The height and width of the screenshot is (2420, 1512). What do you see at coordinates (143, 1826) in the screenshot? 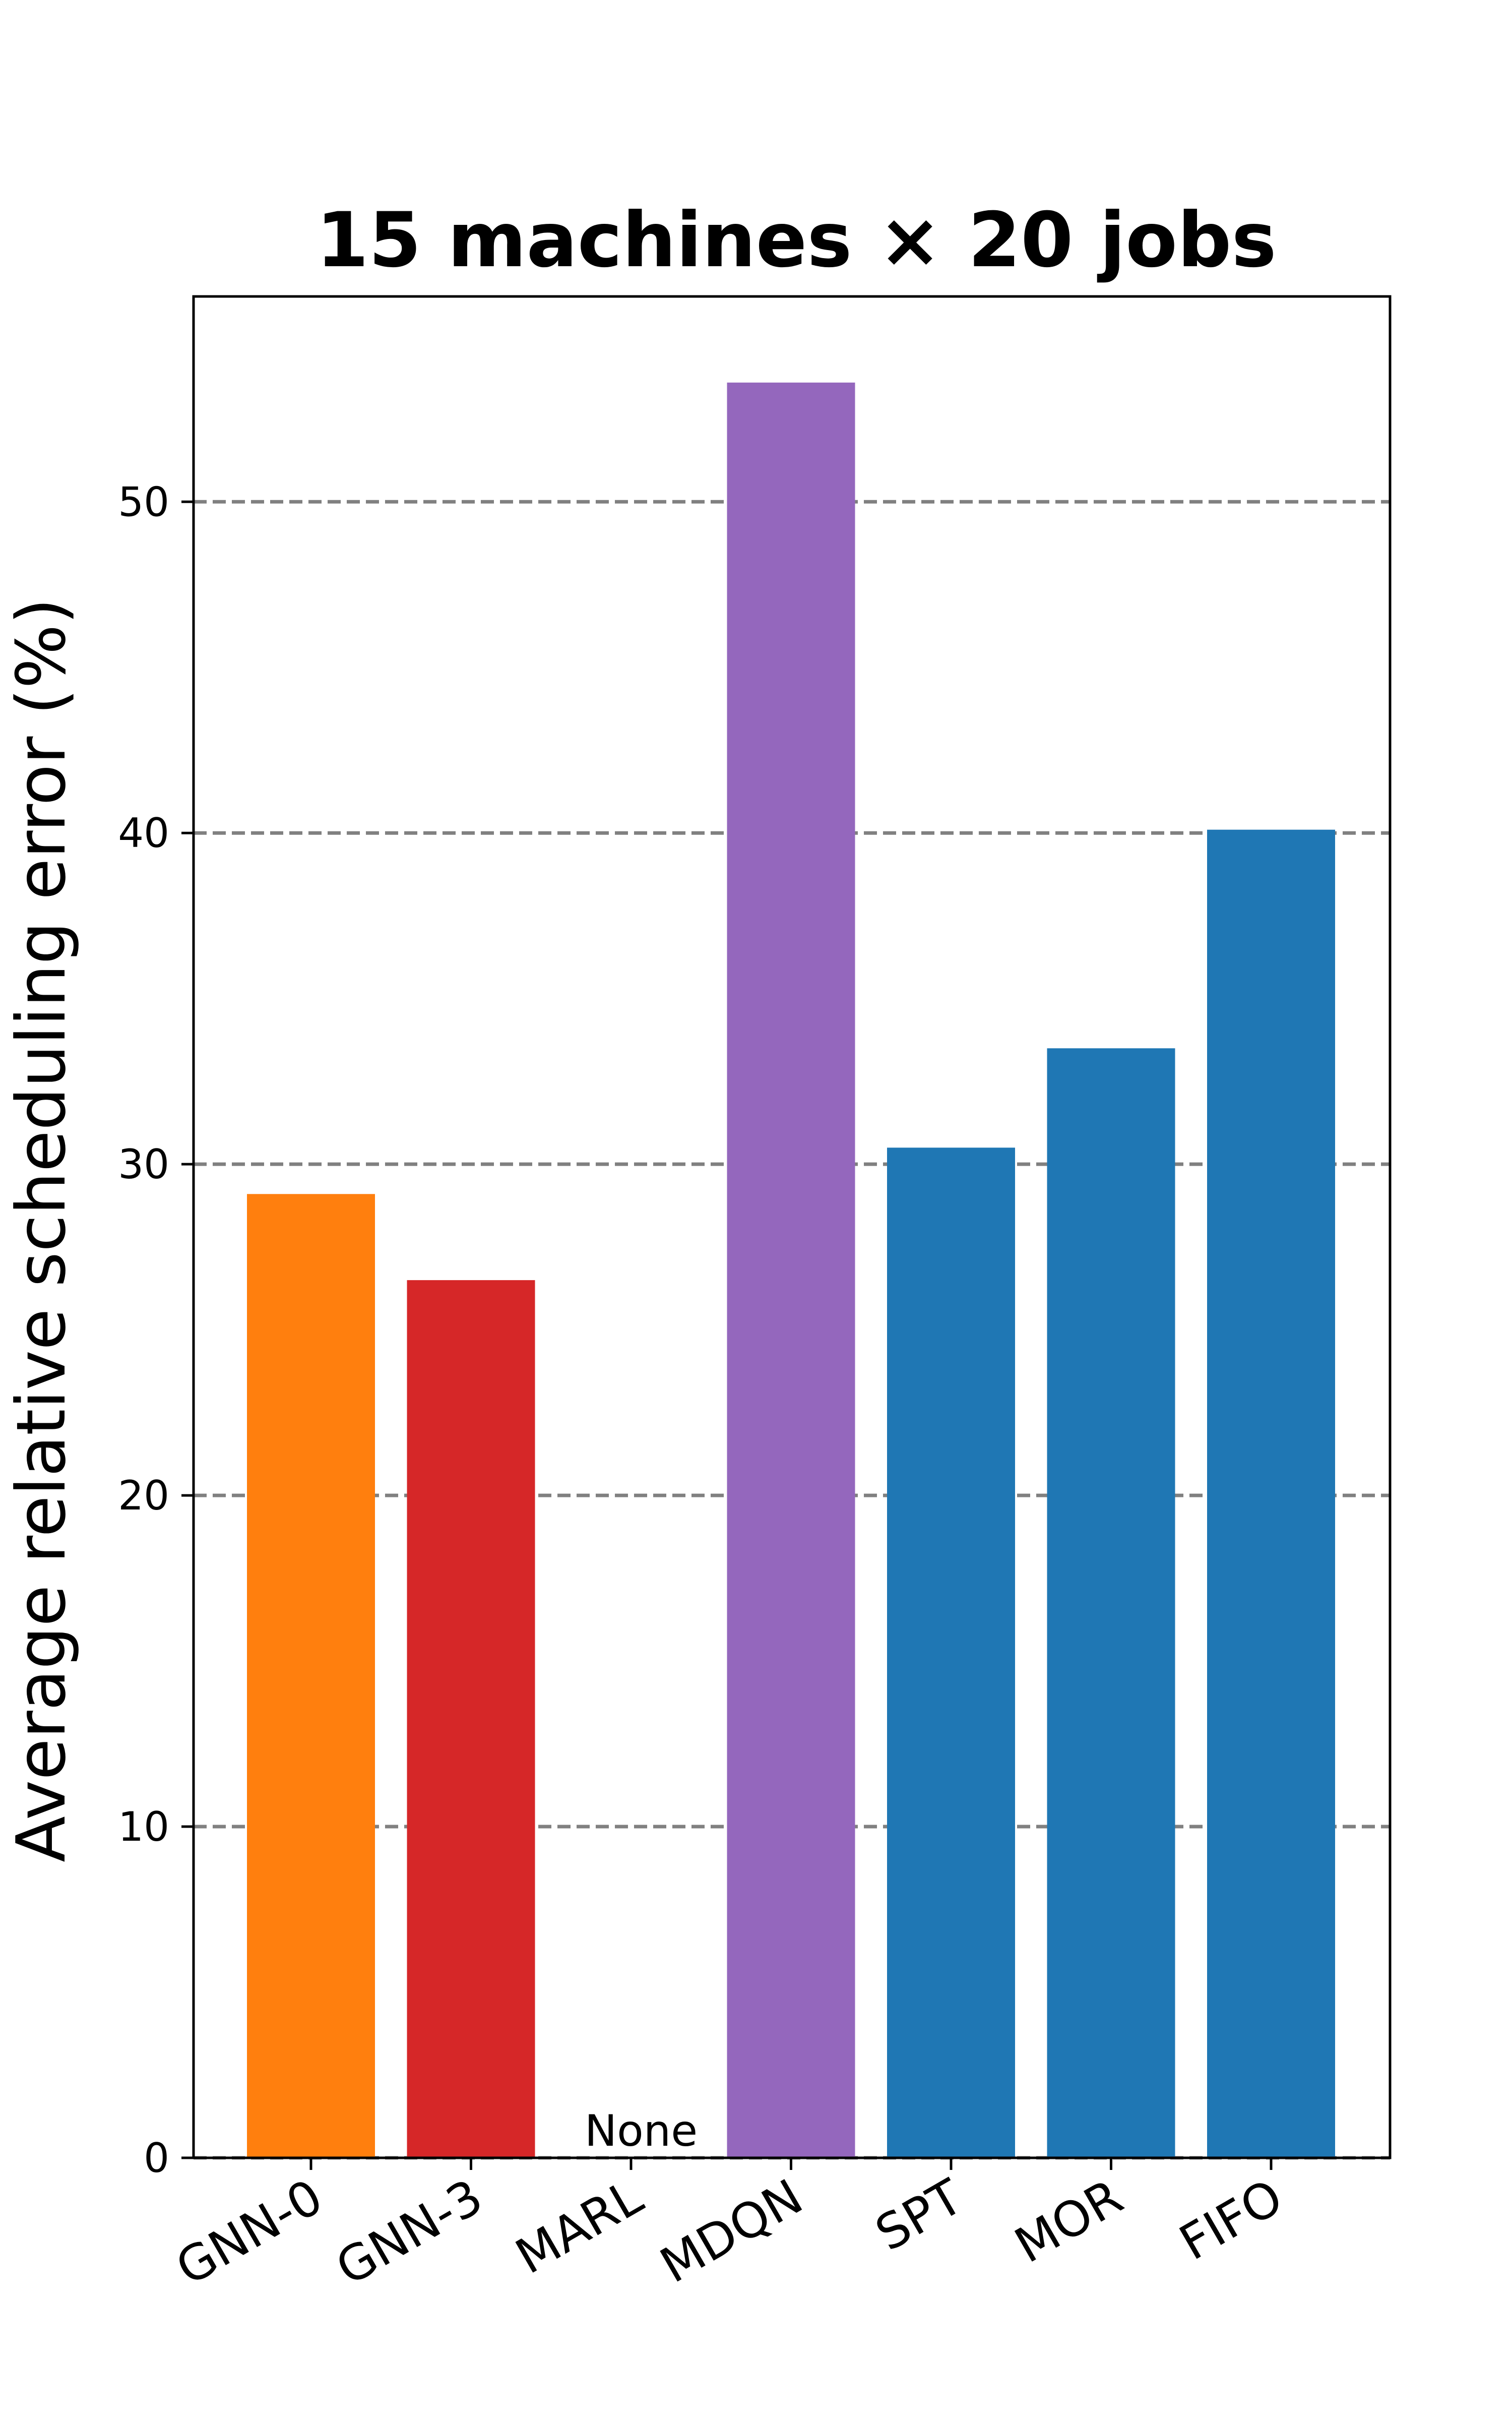
I see `y-tick-label: 10` at bounding box center [143, 1826].